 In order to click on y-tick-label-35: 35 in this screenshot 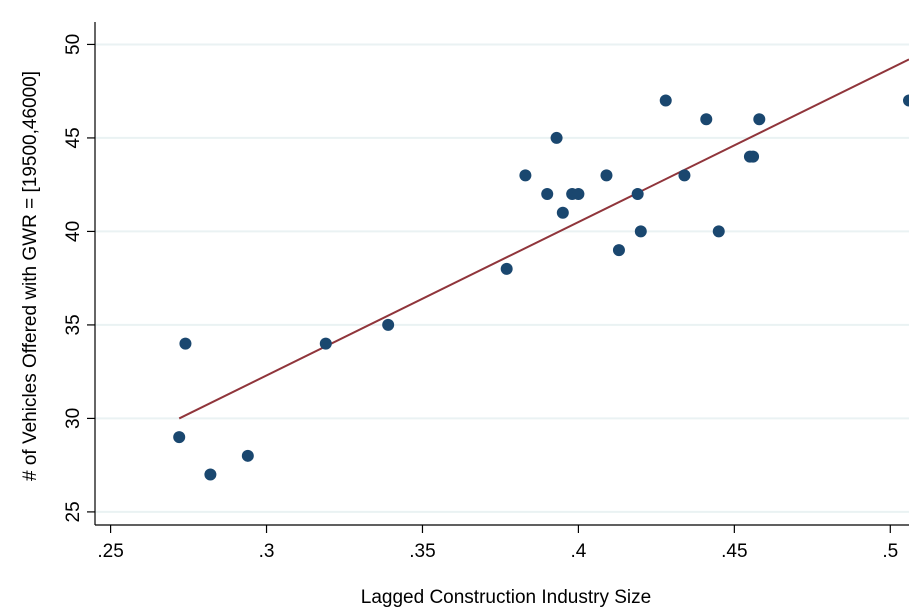, I will do `click(73, 324)`.